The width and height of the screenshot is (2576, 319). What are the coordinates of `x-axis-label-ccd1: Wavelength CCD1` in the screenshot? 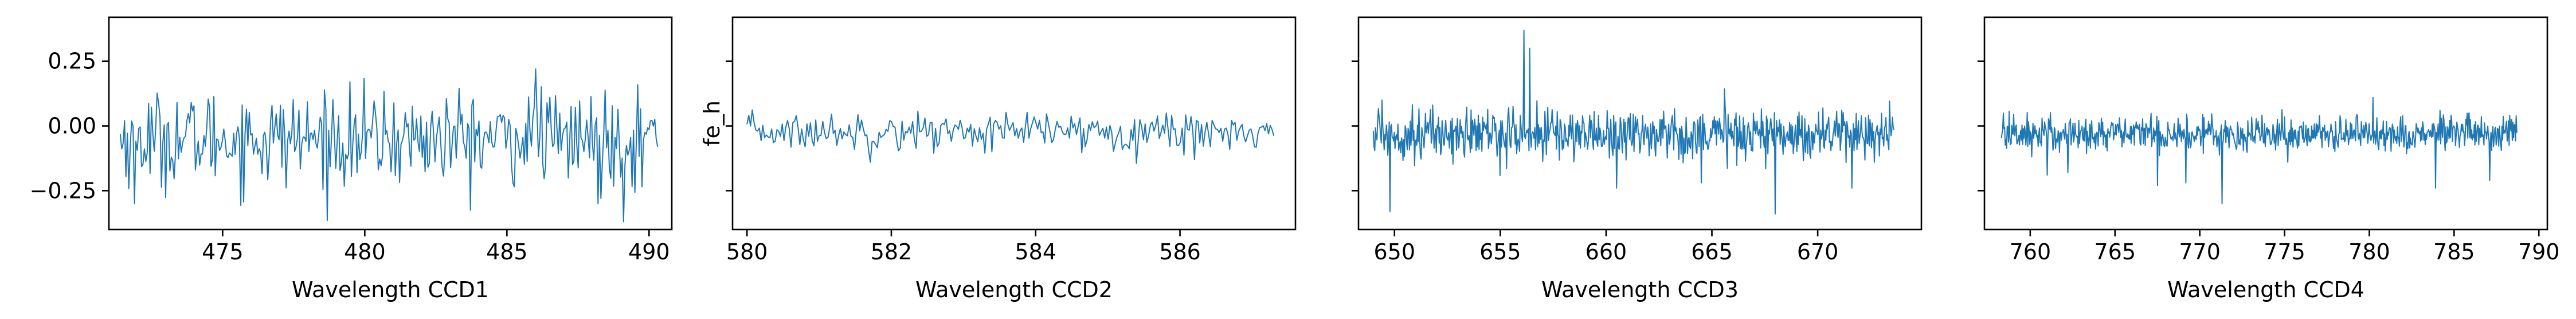 It's located at (390, 289).